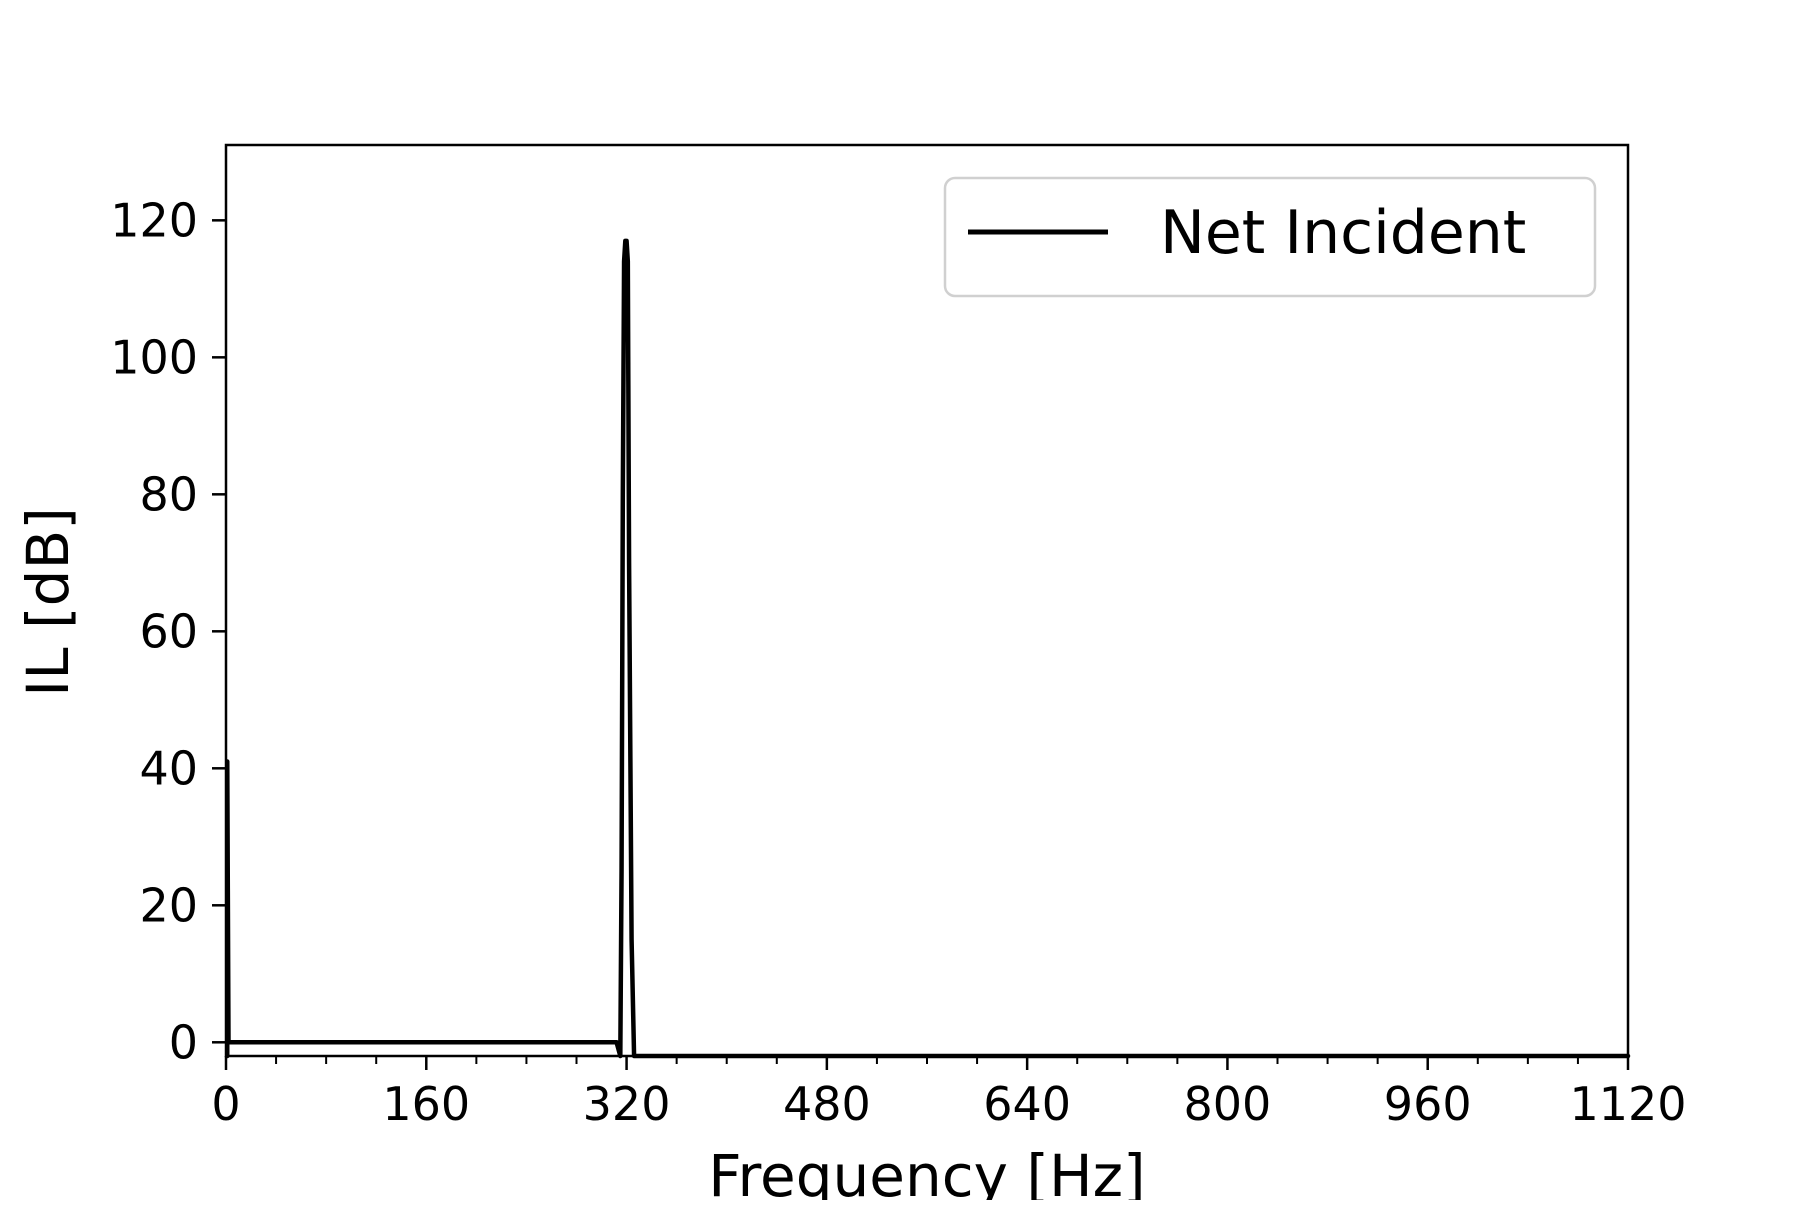 The height and width of the screenshot is (1205, 1800). I want to click on x-tick-label: 960, so click(1428, 1104).